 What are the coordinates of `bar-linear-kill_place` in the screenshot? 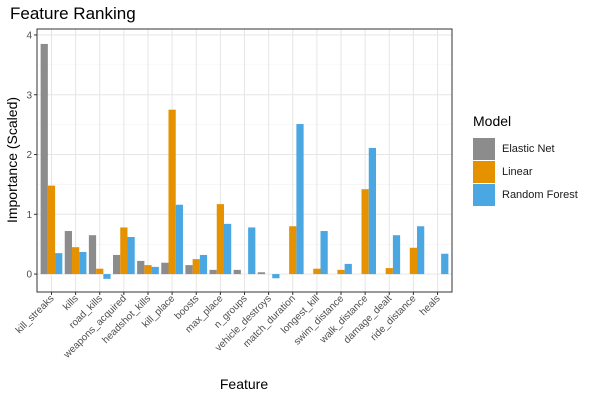 It's located at (172, 192).